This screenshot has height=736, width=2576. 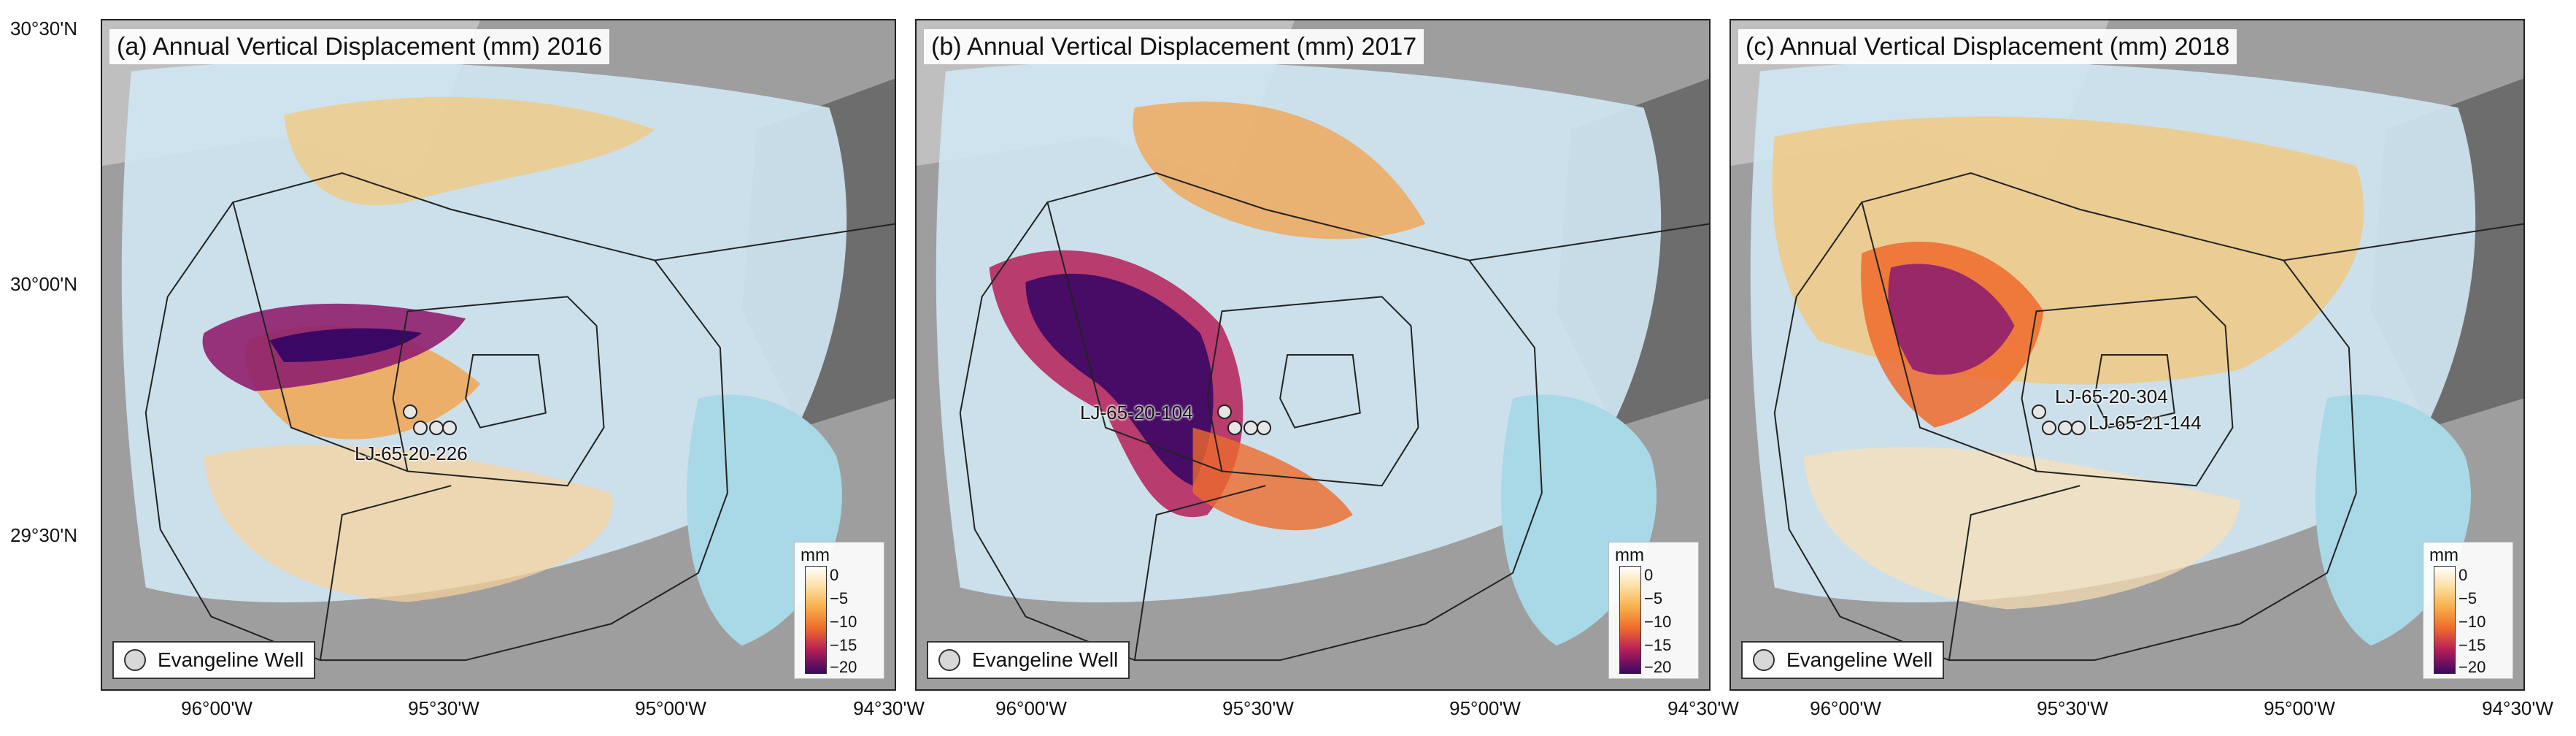 What do you see at coordinates (411, 453) in the screenshot?
I see `well-label: LJ-65-20-226` at bounding box center [411, 453].